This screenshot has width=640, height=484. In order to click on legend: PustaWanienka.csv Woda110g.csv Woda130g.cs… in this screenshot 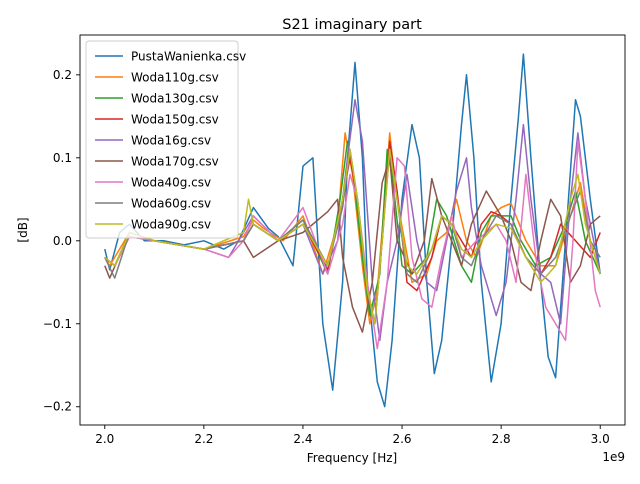, I will do `click(165, 139)`.